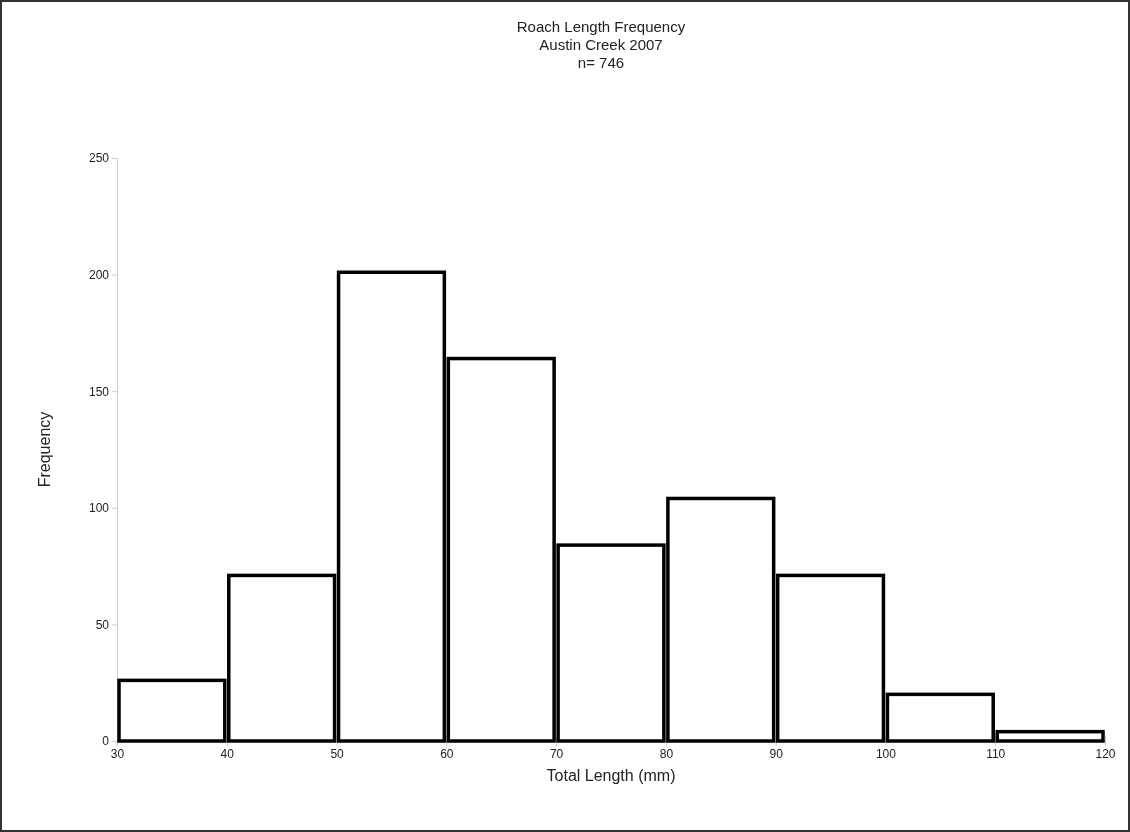 This screenshot has height=832, width=1130. I want to click on x-tick-label: 80, so click(666, 753).